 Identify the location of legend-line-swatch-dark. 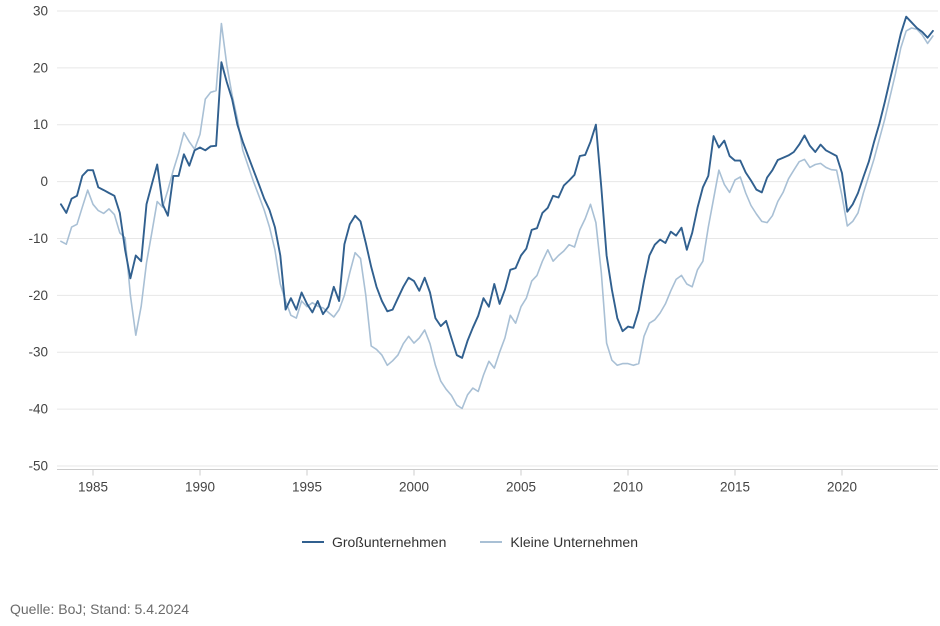
(312, 542).